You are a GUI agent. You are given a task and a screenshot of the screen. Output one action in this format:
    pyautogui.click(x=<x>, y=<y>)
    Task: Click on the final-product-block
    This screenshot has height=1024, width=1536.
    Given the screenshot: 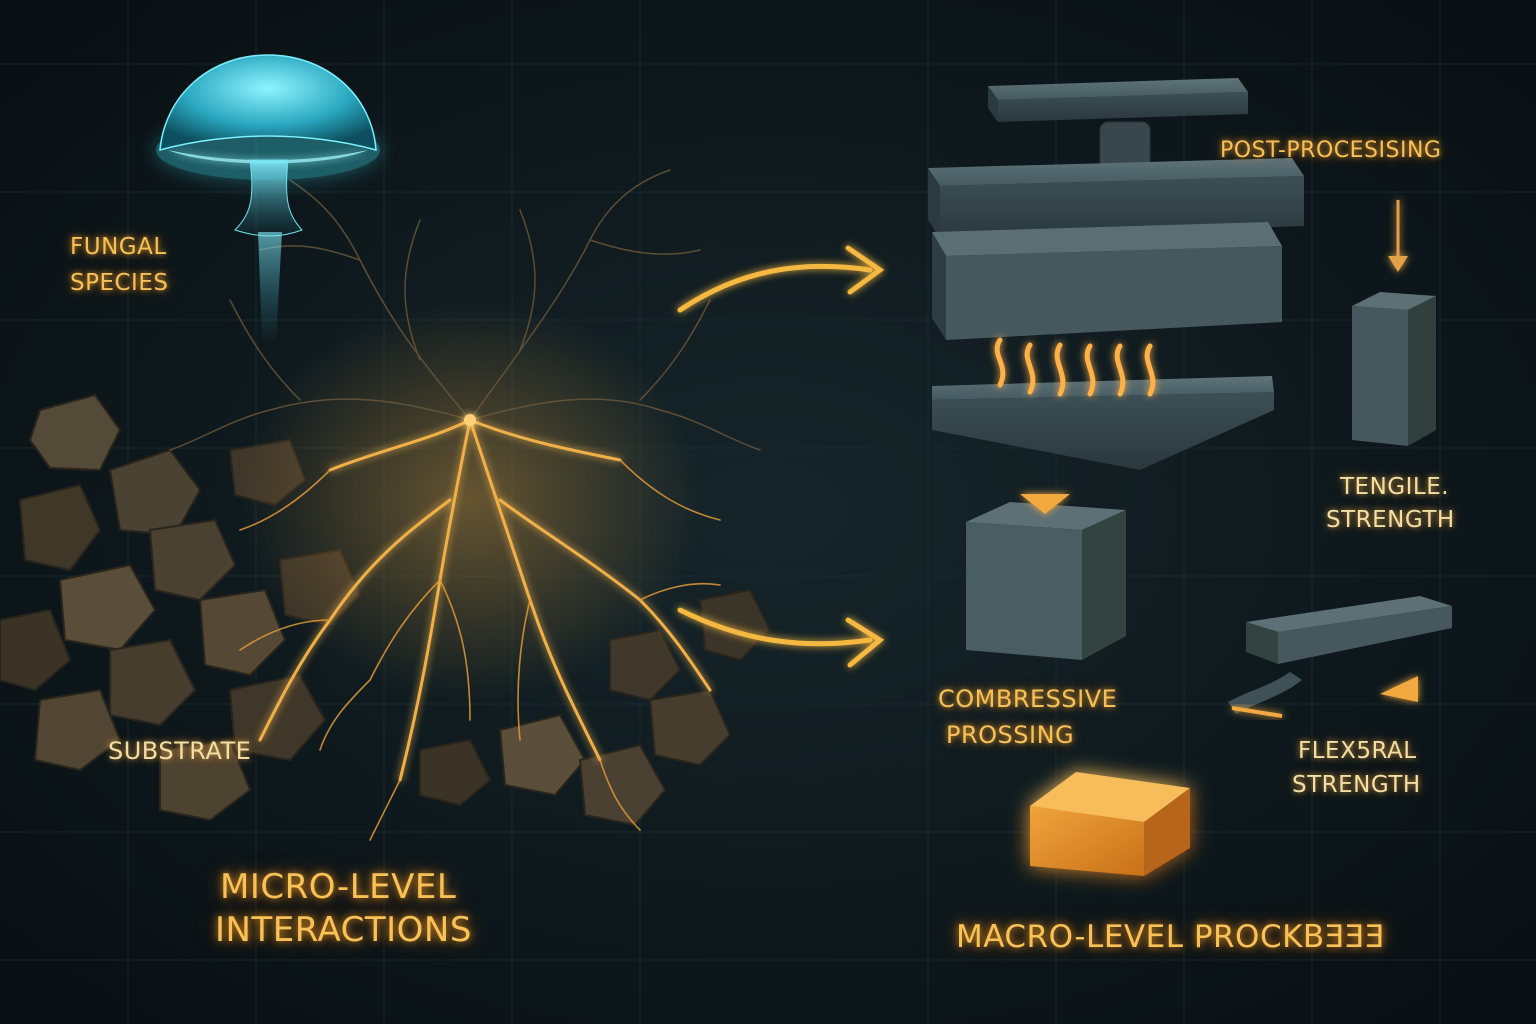 What is the action you would take?
    pyautogui.click(x=1110, y=824)
    